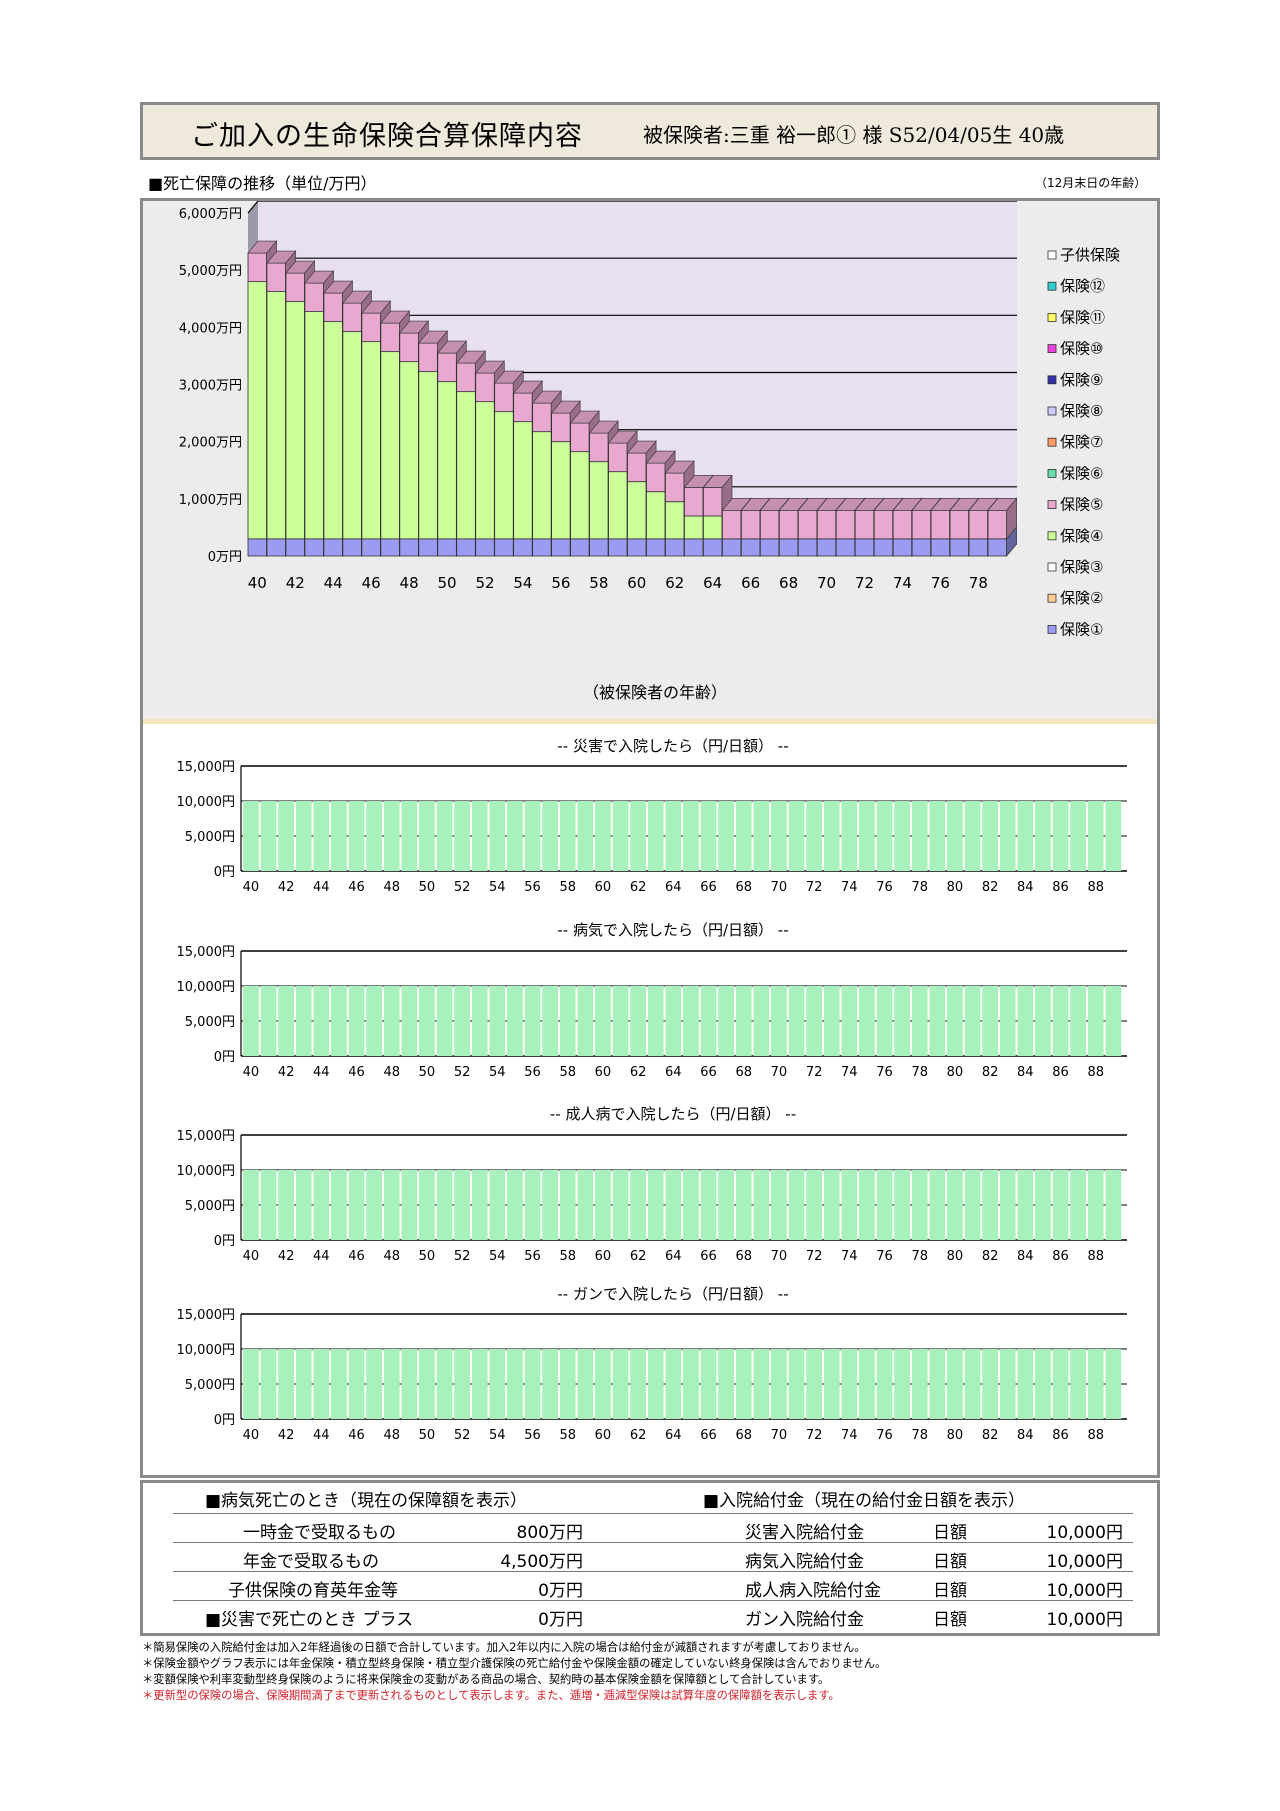 This screenshot has width=1280, height=1811. What do you see at coordinates (638, 1256) in the screenshot?
I see `x-tick-label: 62` at bounding box center [638, 1256].